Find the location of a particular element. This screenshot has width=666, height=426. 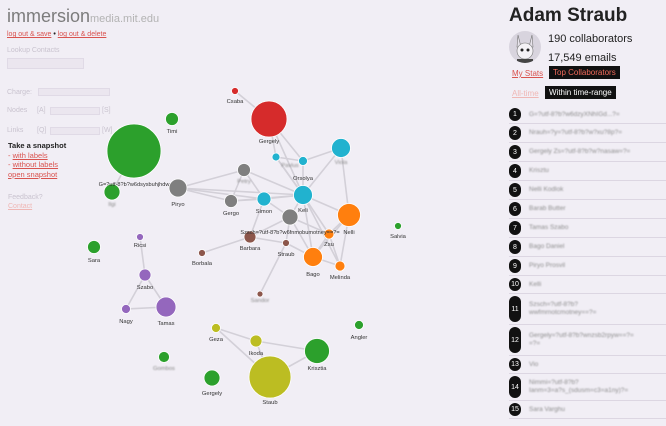

graph-node-straub is located at coordinates (286, 243).